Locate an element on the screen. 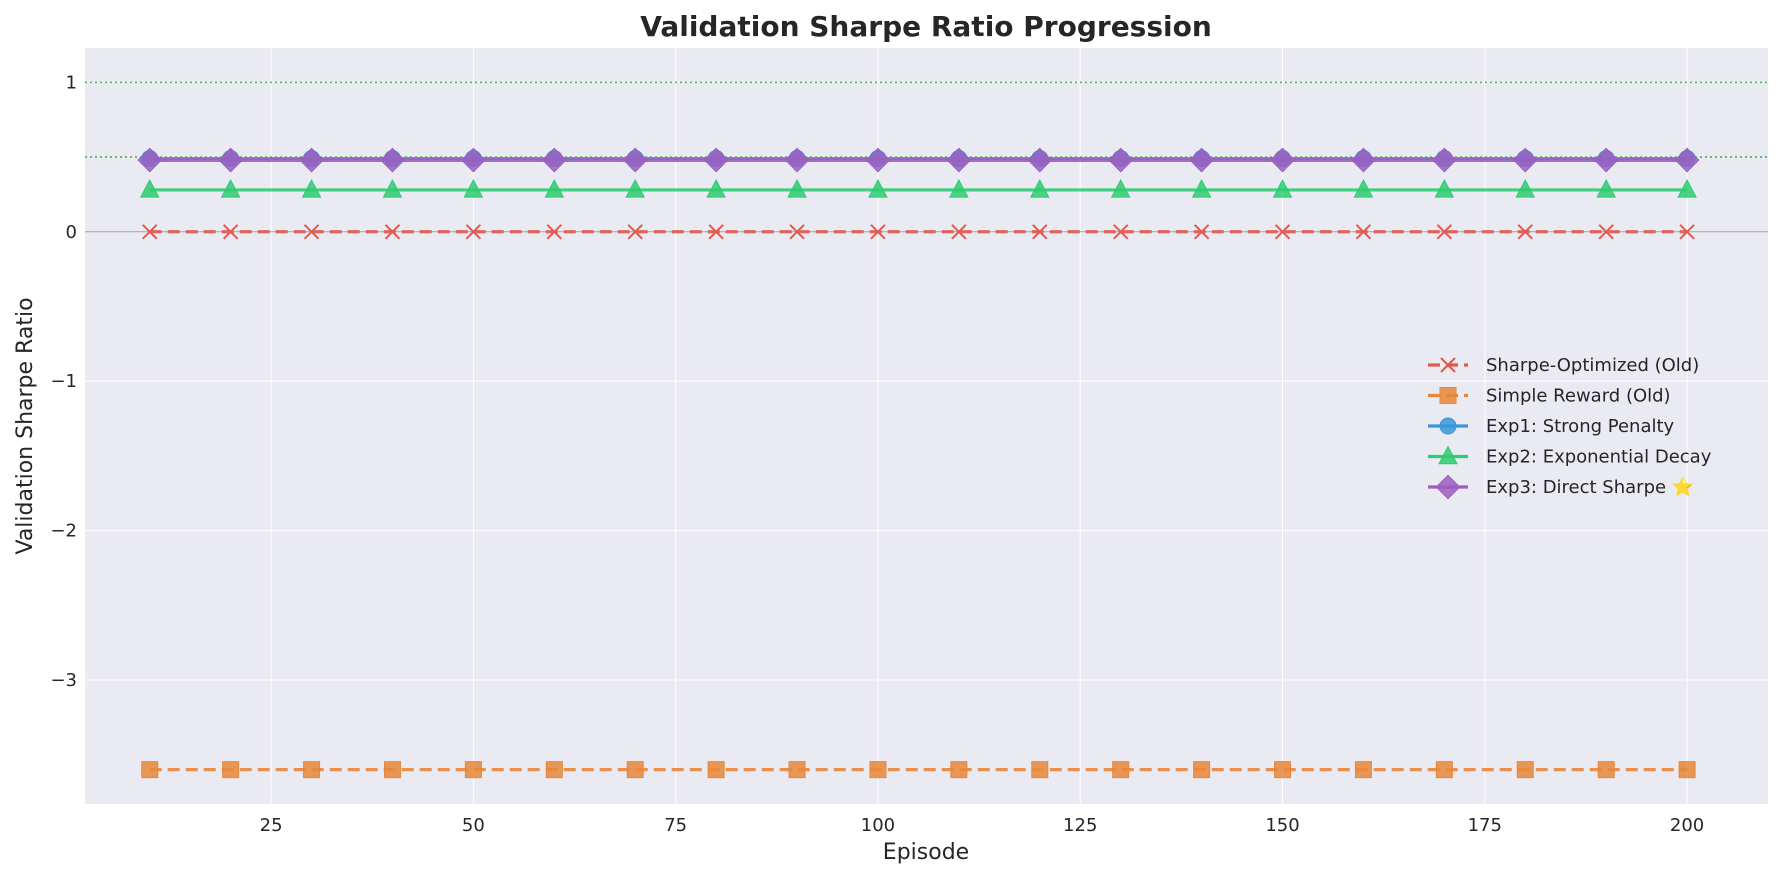 The height and width of the screenshot is (880, 1782). legend-item: Exp2: Exponential Decay is located at coordinates (1570, 456).